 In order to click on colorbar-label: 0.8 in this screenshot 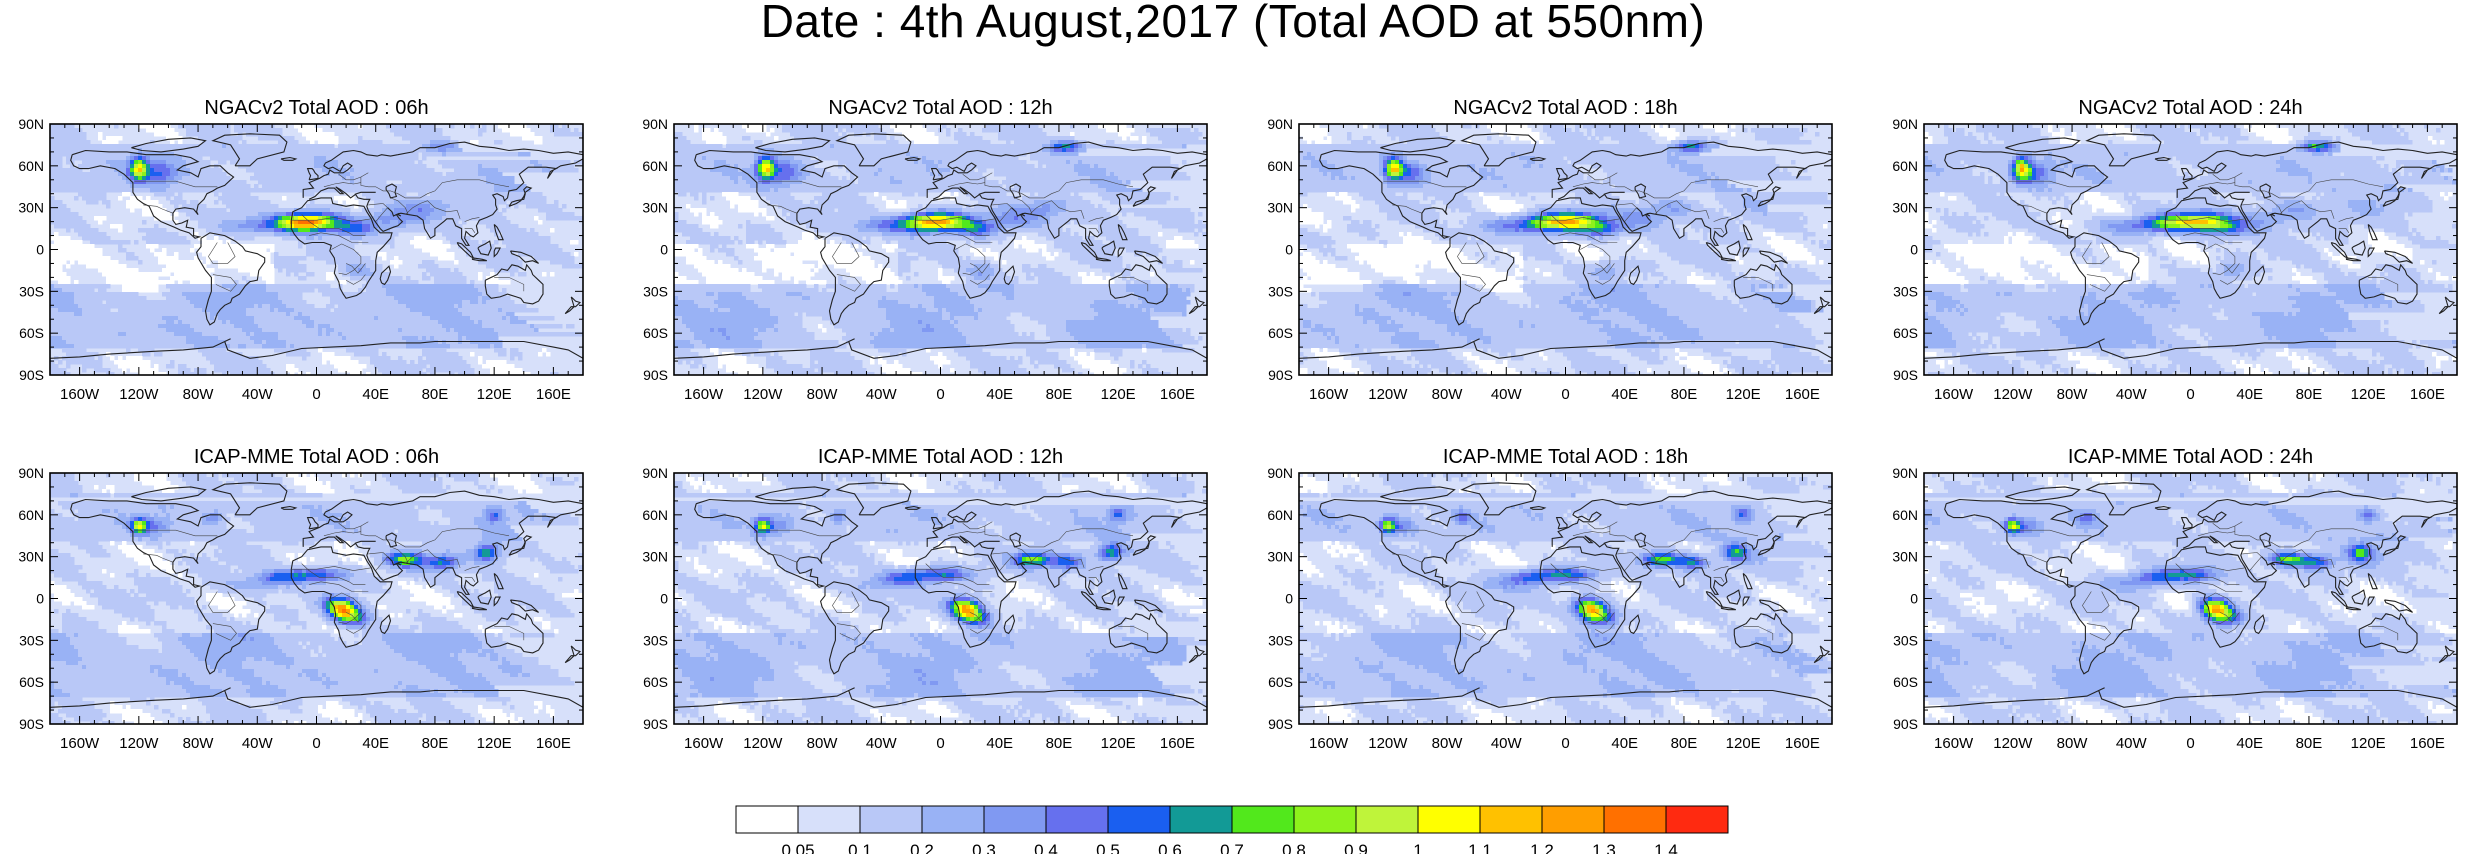, I will do `click(1294, 847)`.